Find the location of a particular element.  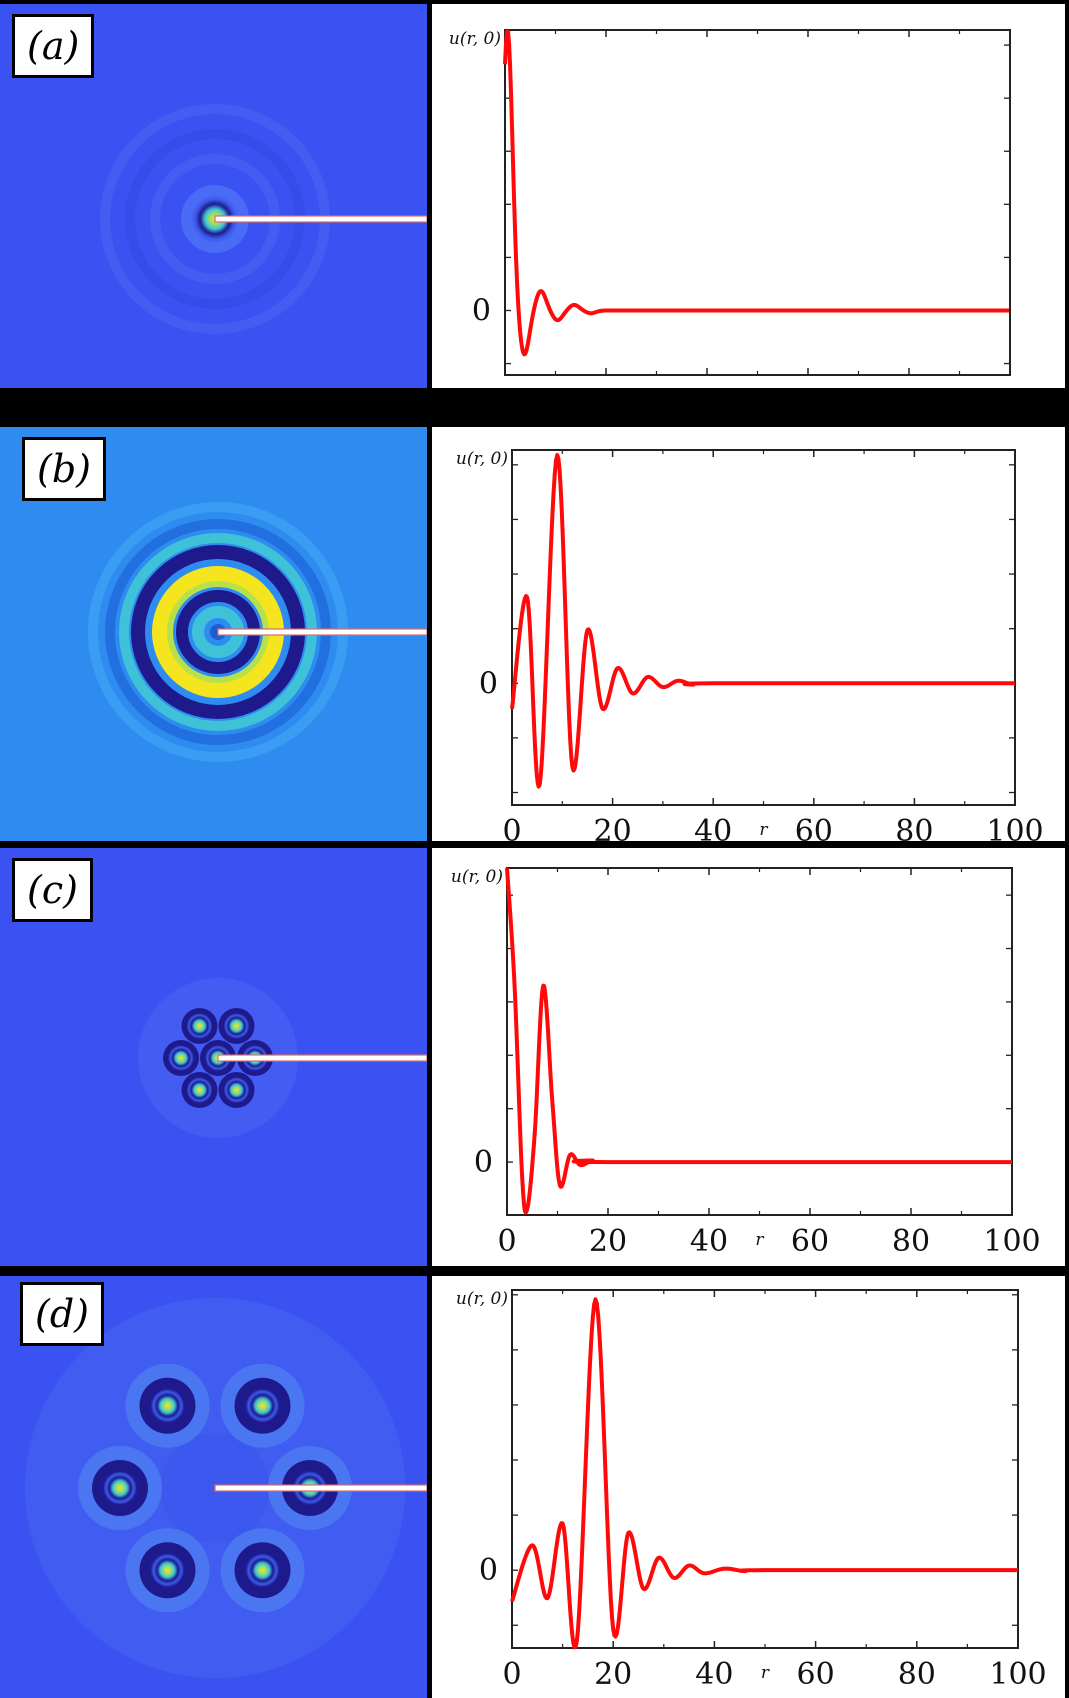

panel-c-profile-plot: 0 20 40 60 80 100 0 u(r, 0) r is located at coordinates (748, 1057).